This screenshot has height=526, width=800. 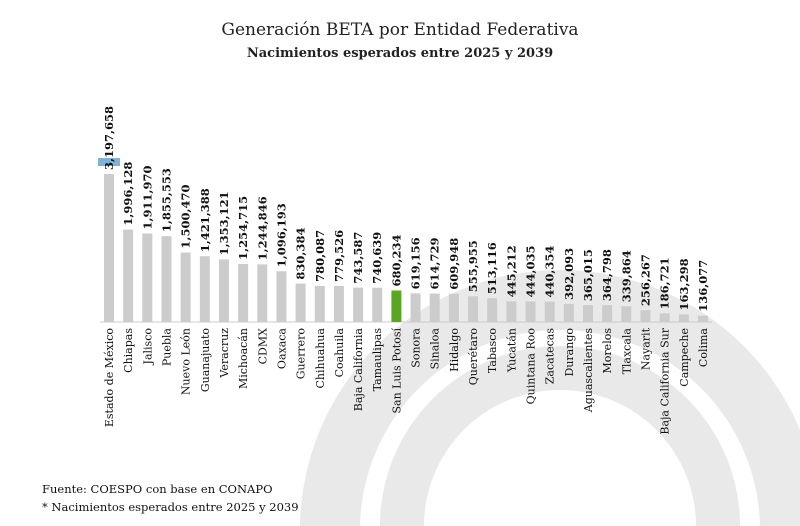 What do you see at coordinates (626, 351) in the screenshot?
I see `category-label: Tlaxcala` at bounding box center [626, 351].